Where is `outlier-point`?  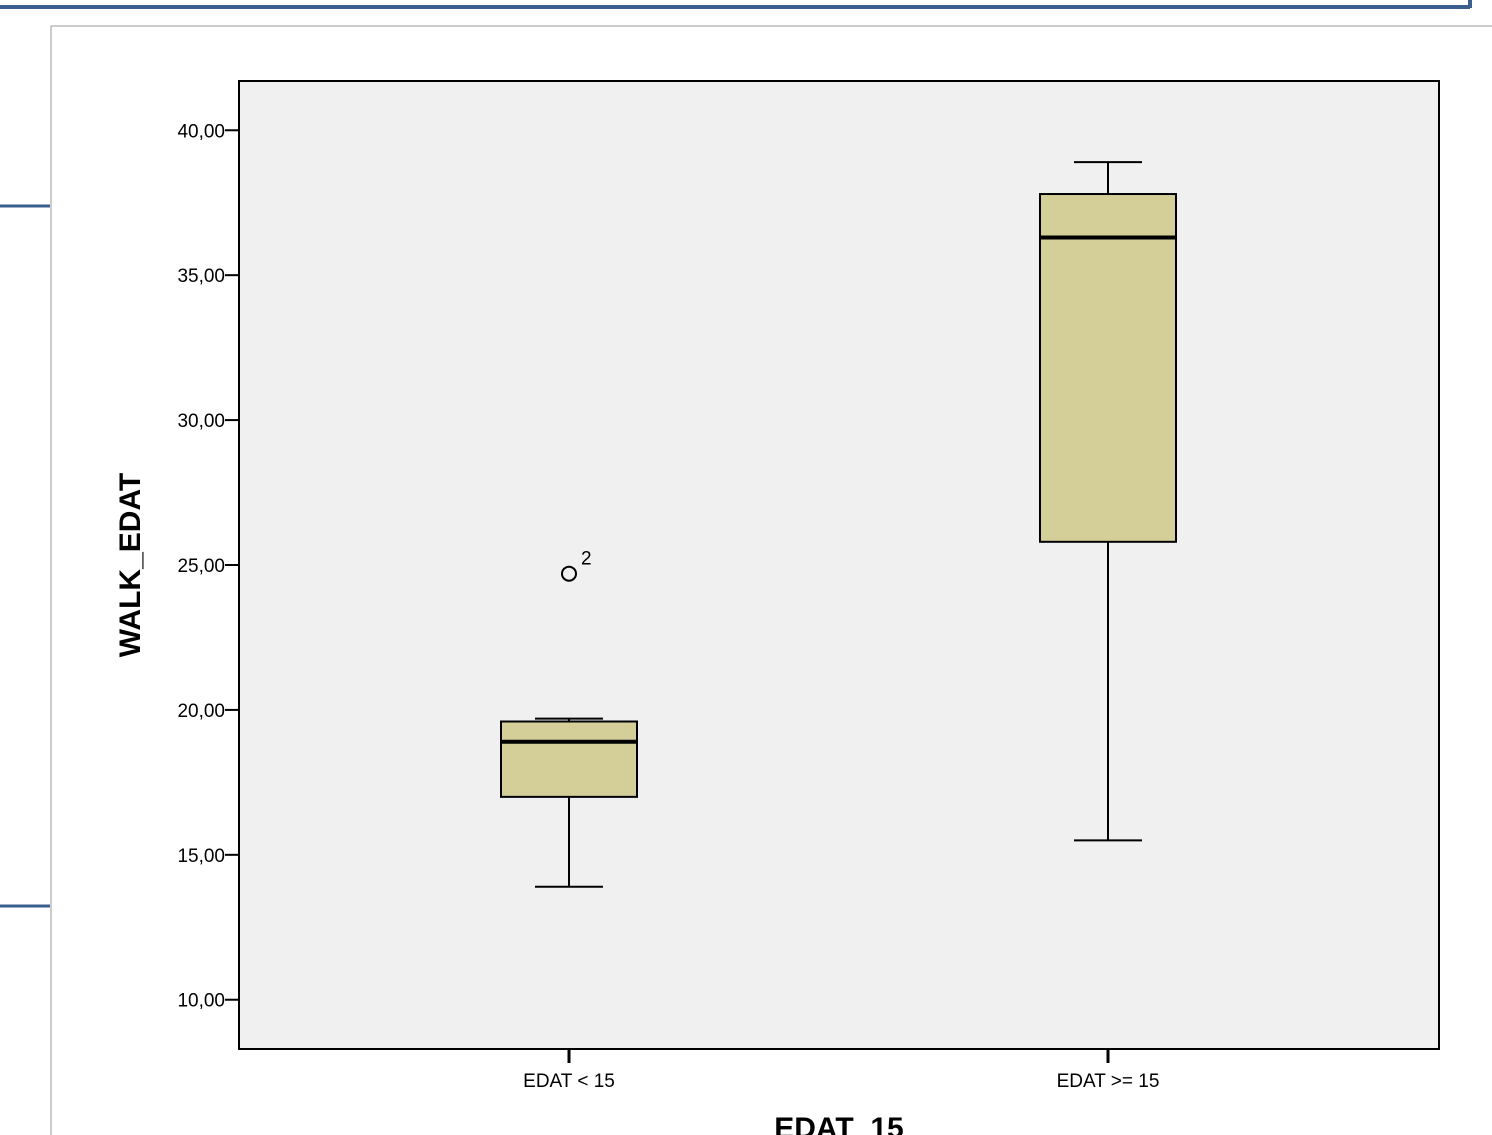
outlier-point is located at coordinates (569, 573).